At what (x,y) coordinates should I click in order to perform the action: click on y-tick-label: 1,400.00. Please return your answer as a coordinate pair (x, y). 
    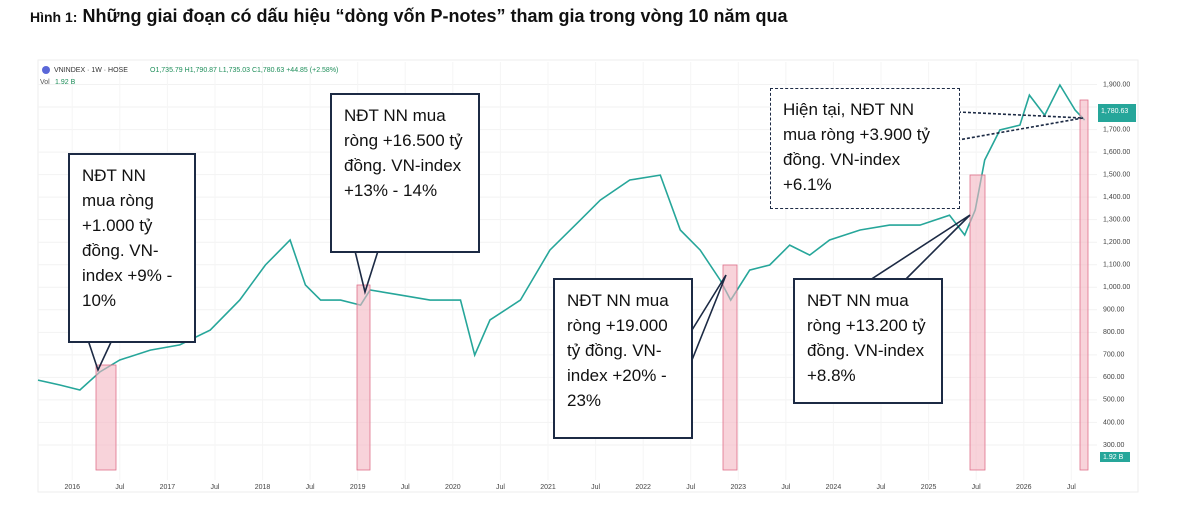
    Looking at the image, I should click on (1116, 197).